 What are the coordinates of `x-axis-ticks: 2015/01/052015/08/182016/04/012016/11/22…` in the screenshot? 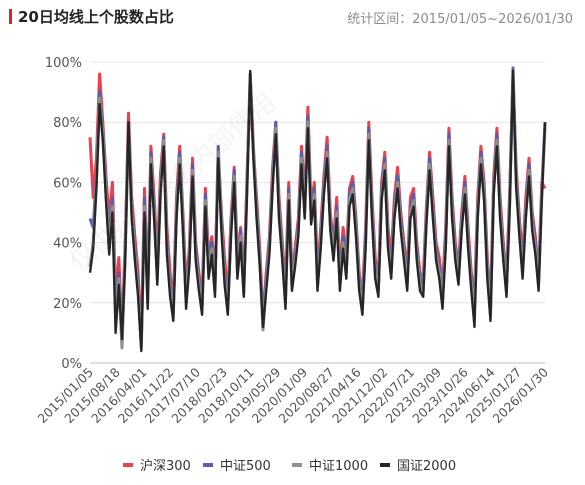 It's located at (293, 395).